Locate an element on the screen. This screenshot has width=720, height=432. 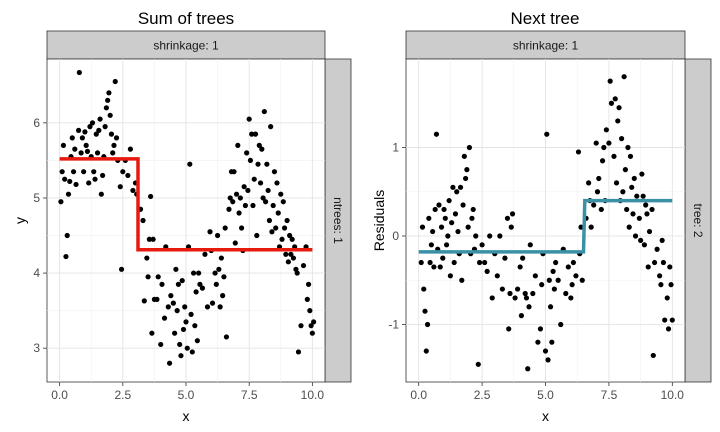
facet-strip-right is located at coordinates (698, 220).